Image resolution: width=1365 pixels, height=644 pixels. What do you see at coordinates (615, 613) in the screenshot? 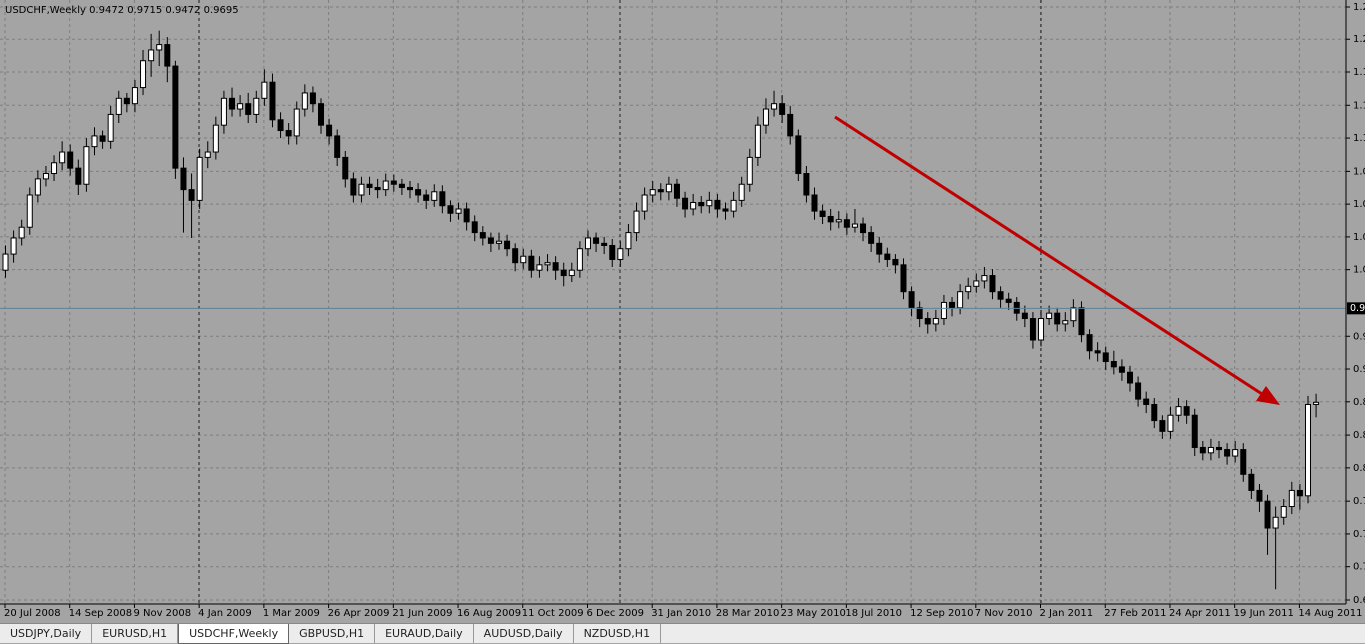
I see `x-tick-label: 6 Dec 2009` at bounding box center [615, 613].